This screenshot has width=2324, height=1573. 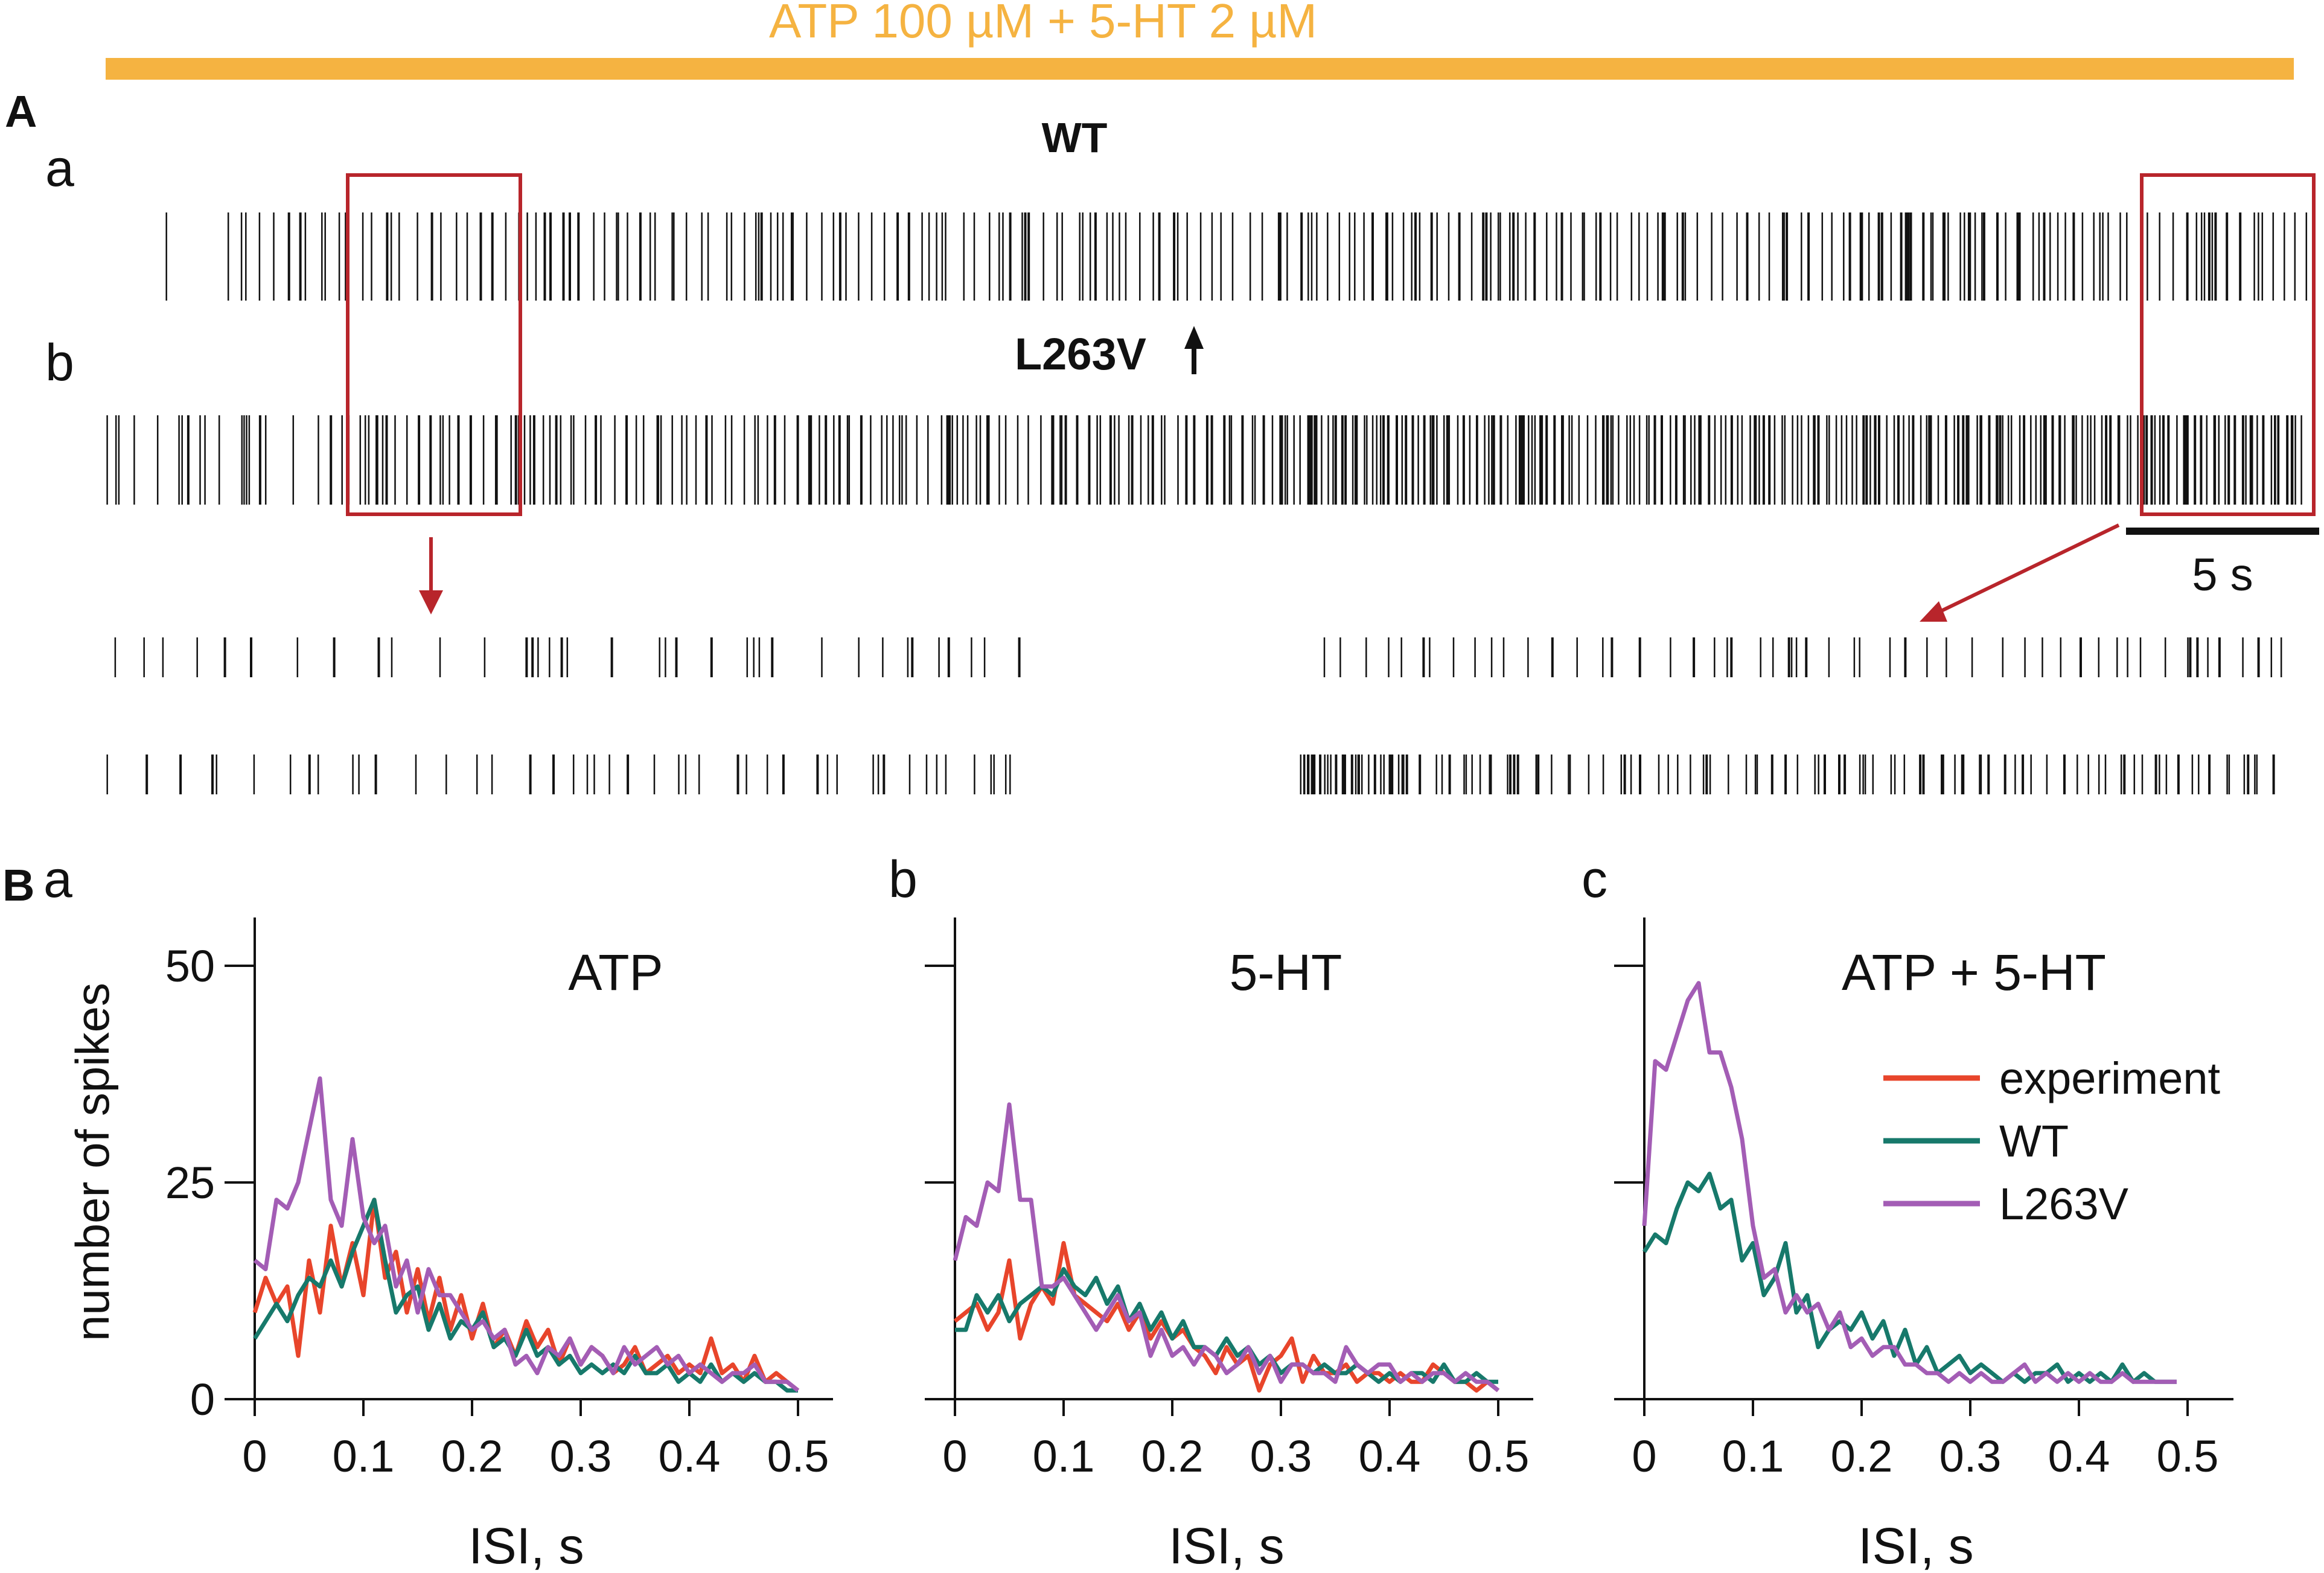 I want to click on legend: experiment WT L263V, so click(x=2052, y=1141).